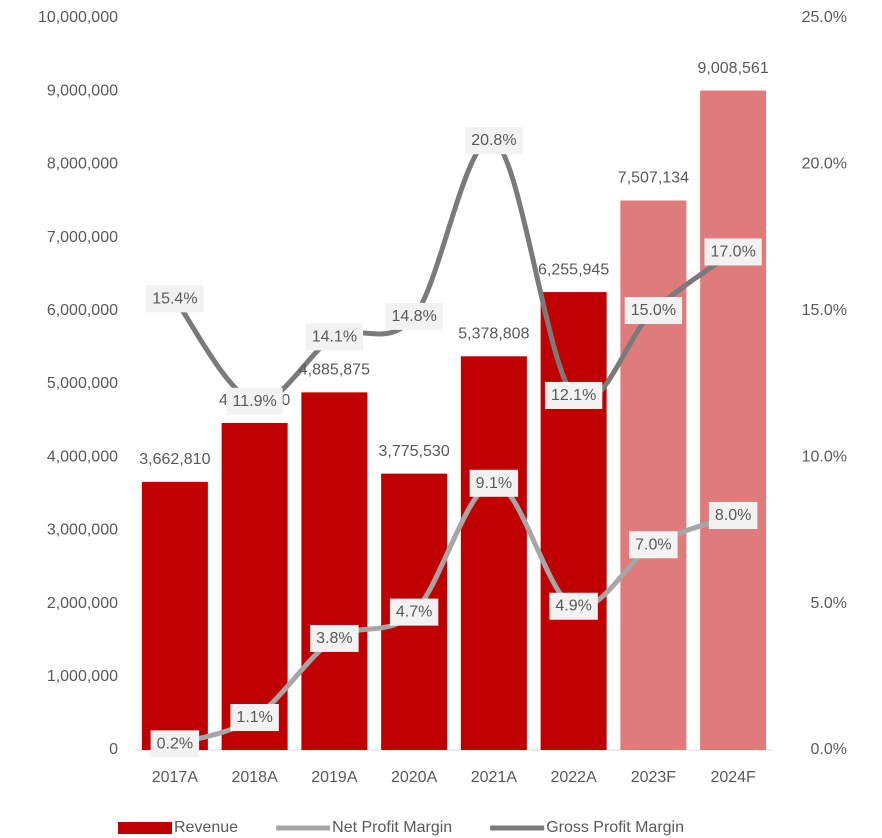 Image resolution: width=882 pixels, height=838 pixels. Describe the element at coordinates (82, 676) in the screenshot. I see `y-tick-label: 1,000,000` at that location.